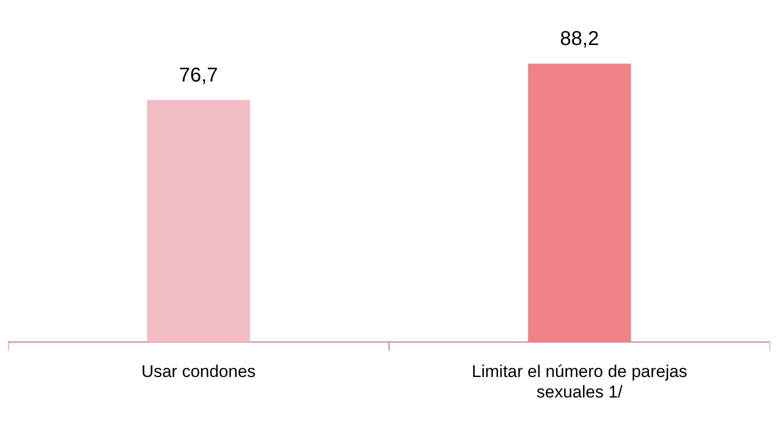  I want to click on x-tick-label: Usar condones, so click(198, 372).